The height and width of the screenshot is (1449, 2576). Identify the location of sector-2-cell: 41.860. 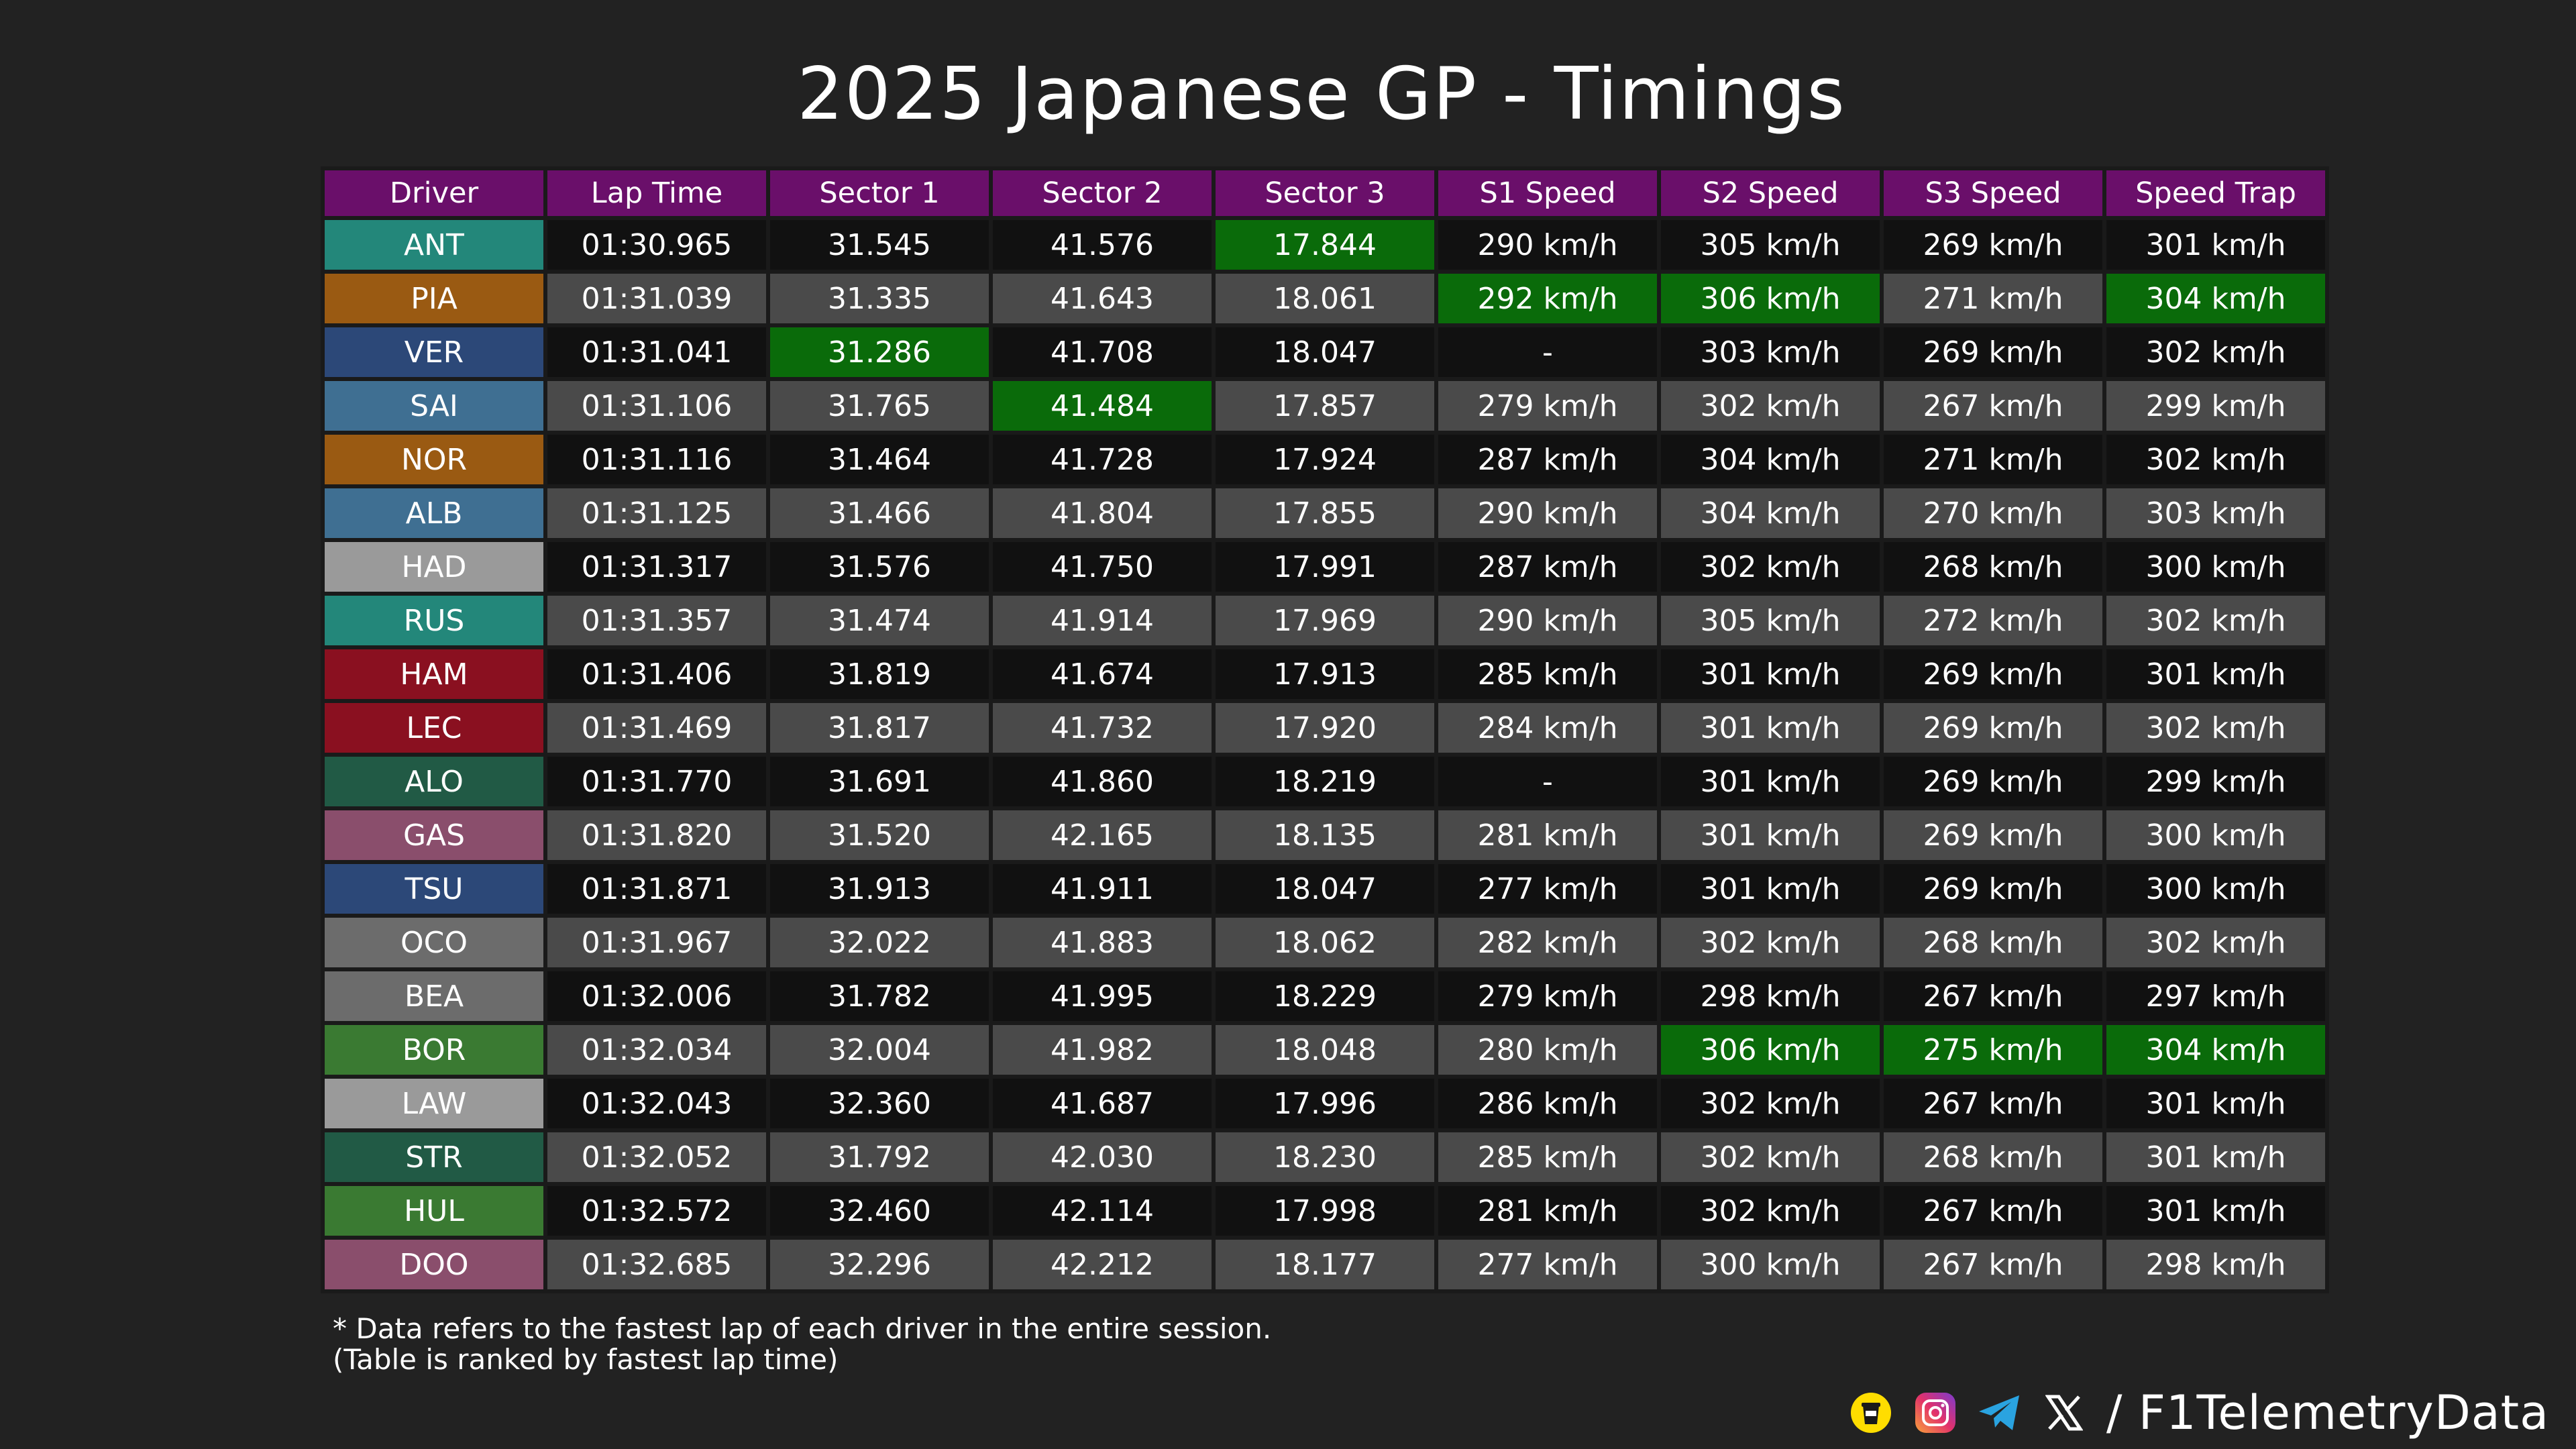
(1102, 781).